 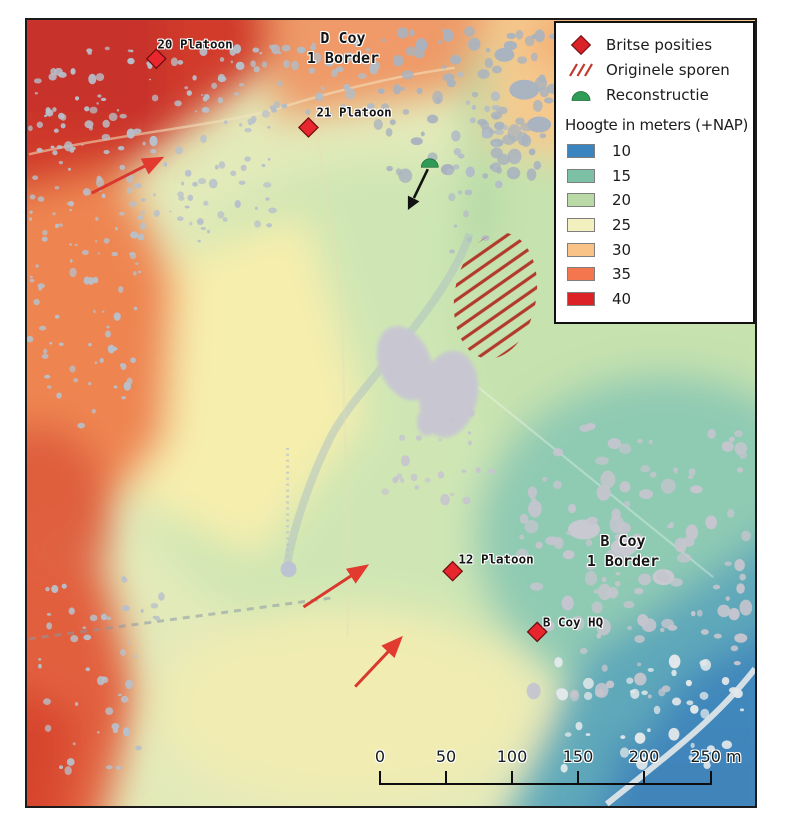 What do you see at coordinates (622, 225) in the screenshot?
I see `elevation-value: 25` at bounding box center [622, 225].